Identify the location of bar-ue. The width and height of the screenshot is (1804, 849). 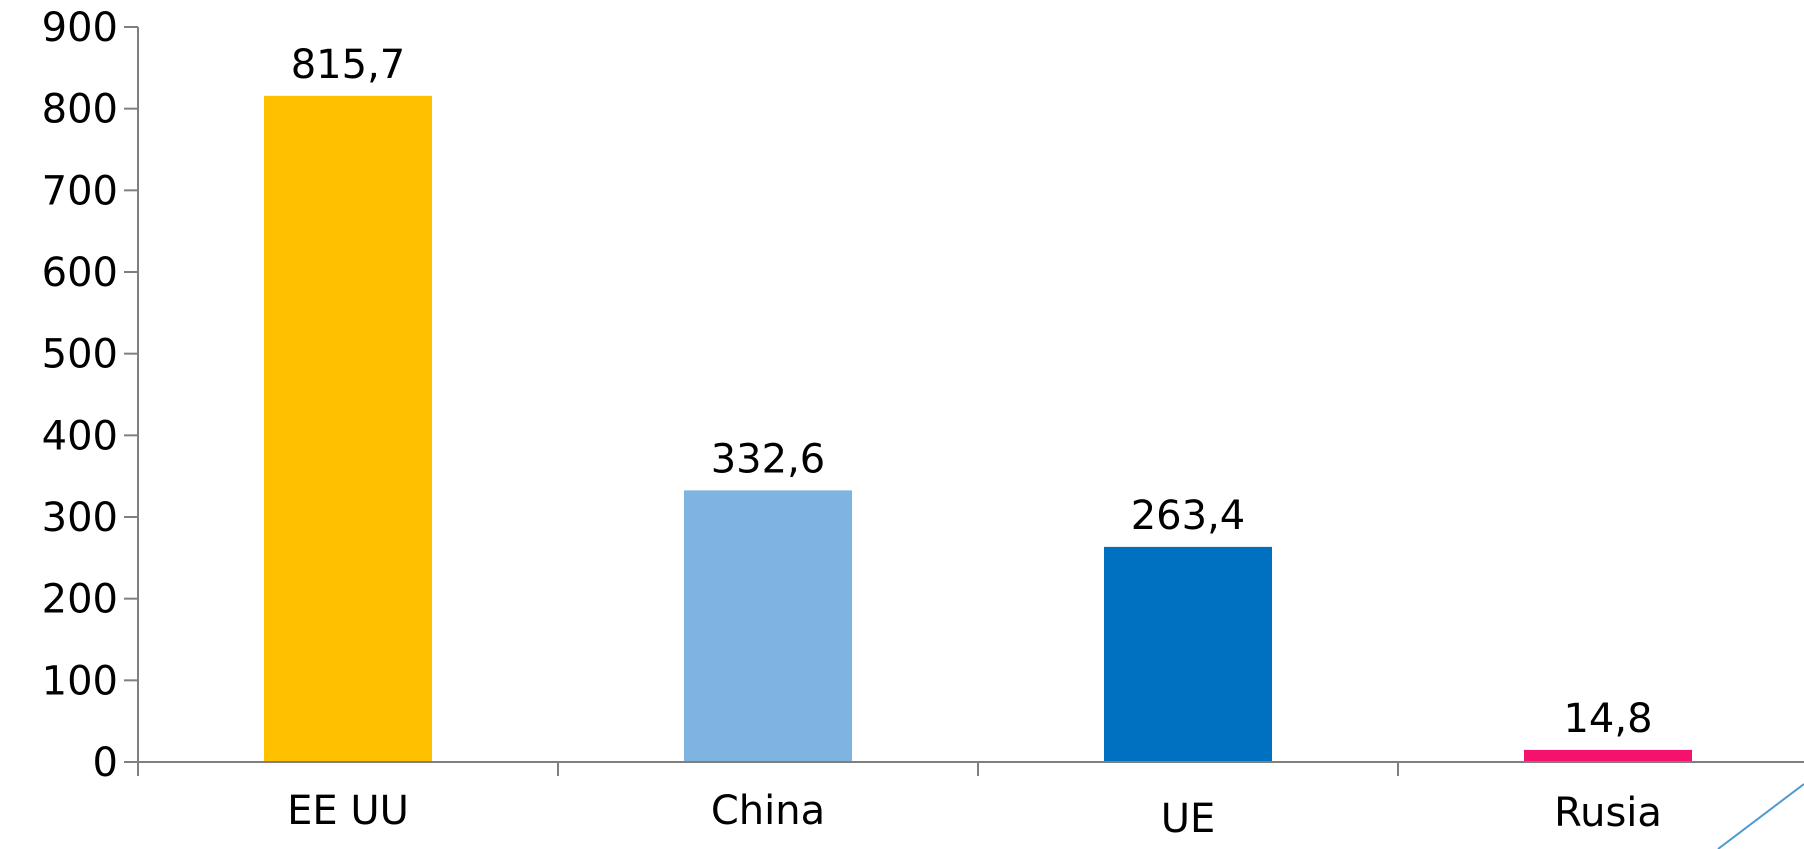
(1188, 654).